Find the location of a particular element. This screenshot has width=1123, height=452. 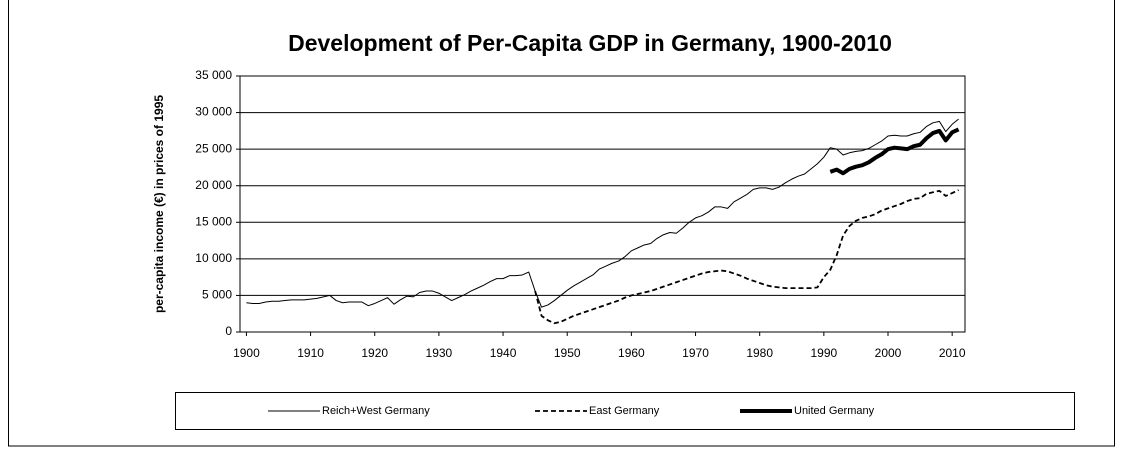

y-tick-label: 0 is located at coordinates (228, 331).